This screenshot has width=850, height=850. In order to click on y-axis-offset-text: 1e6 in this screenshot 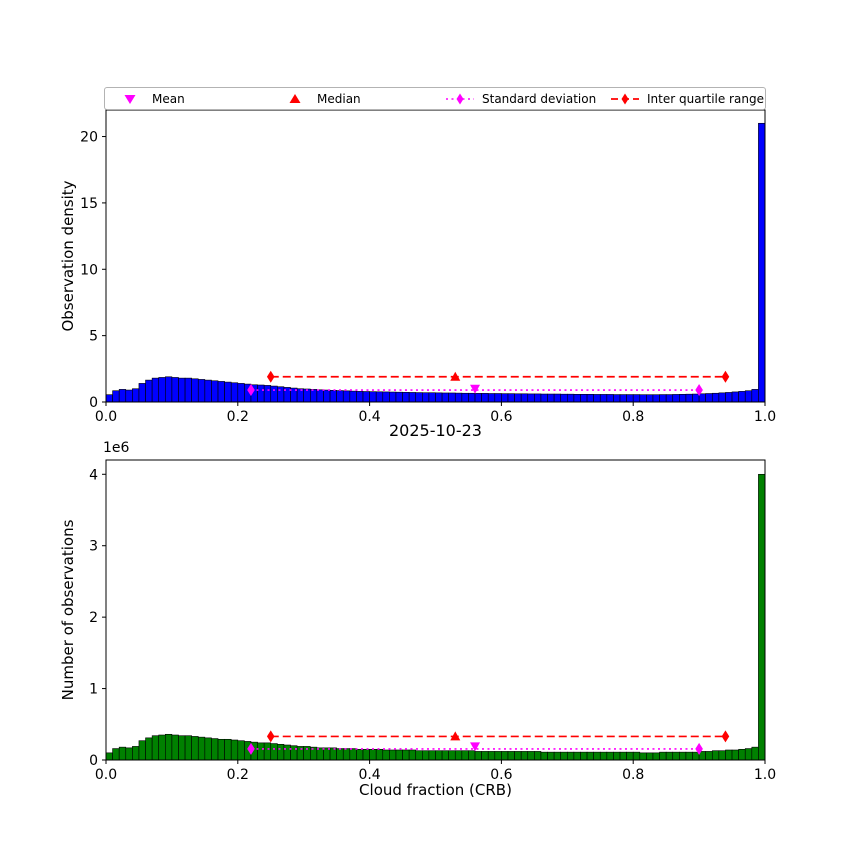, I will do `click(116, 448)`.